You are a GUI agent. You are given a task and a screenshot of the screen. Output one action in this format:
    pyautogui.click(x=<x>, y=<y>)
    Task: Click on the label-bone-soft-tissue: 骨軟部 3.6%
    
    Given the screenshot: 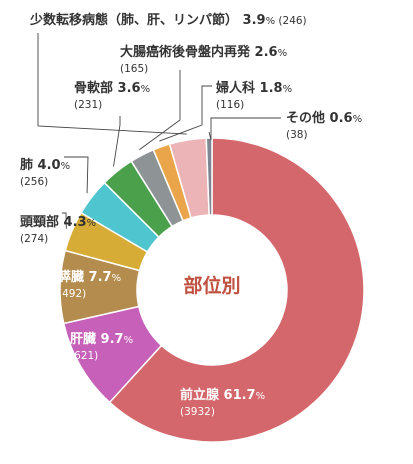 What is the action you would take?
    pyautogui.click(x=112, y=88)
    